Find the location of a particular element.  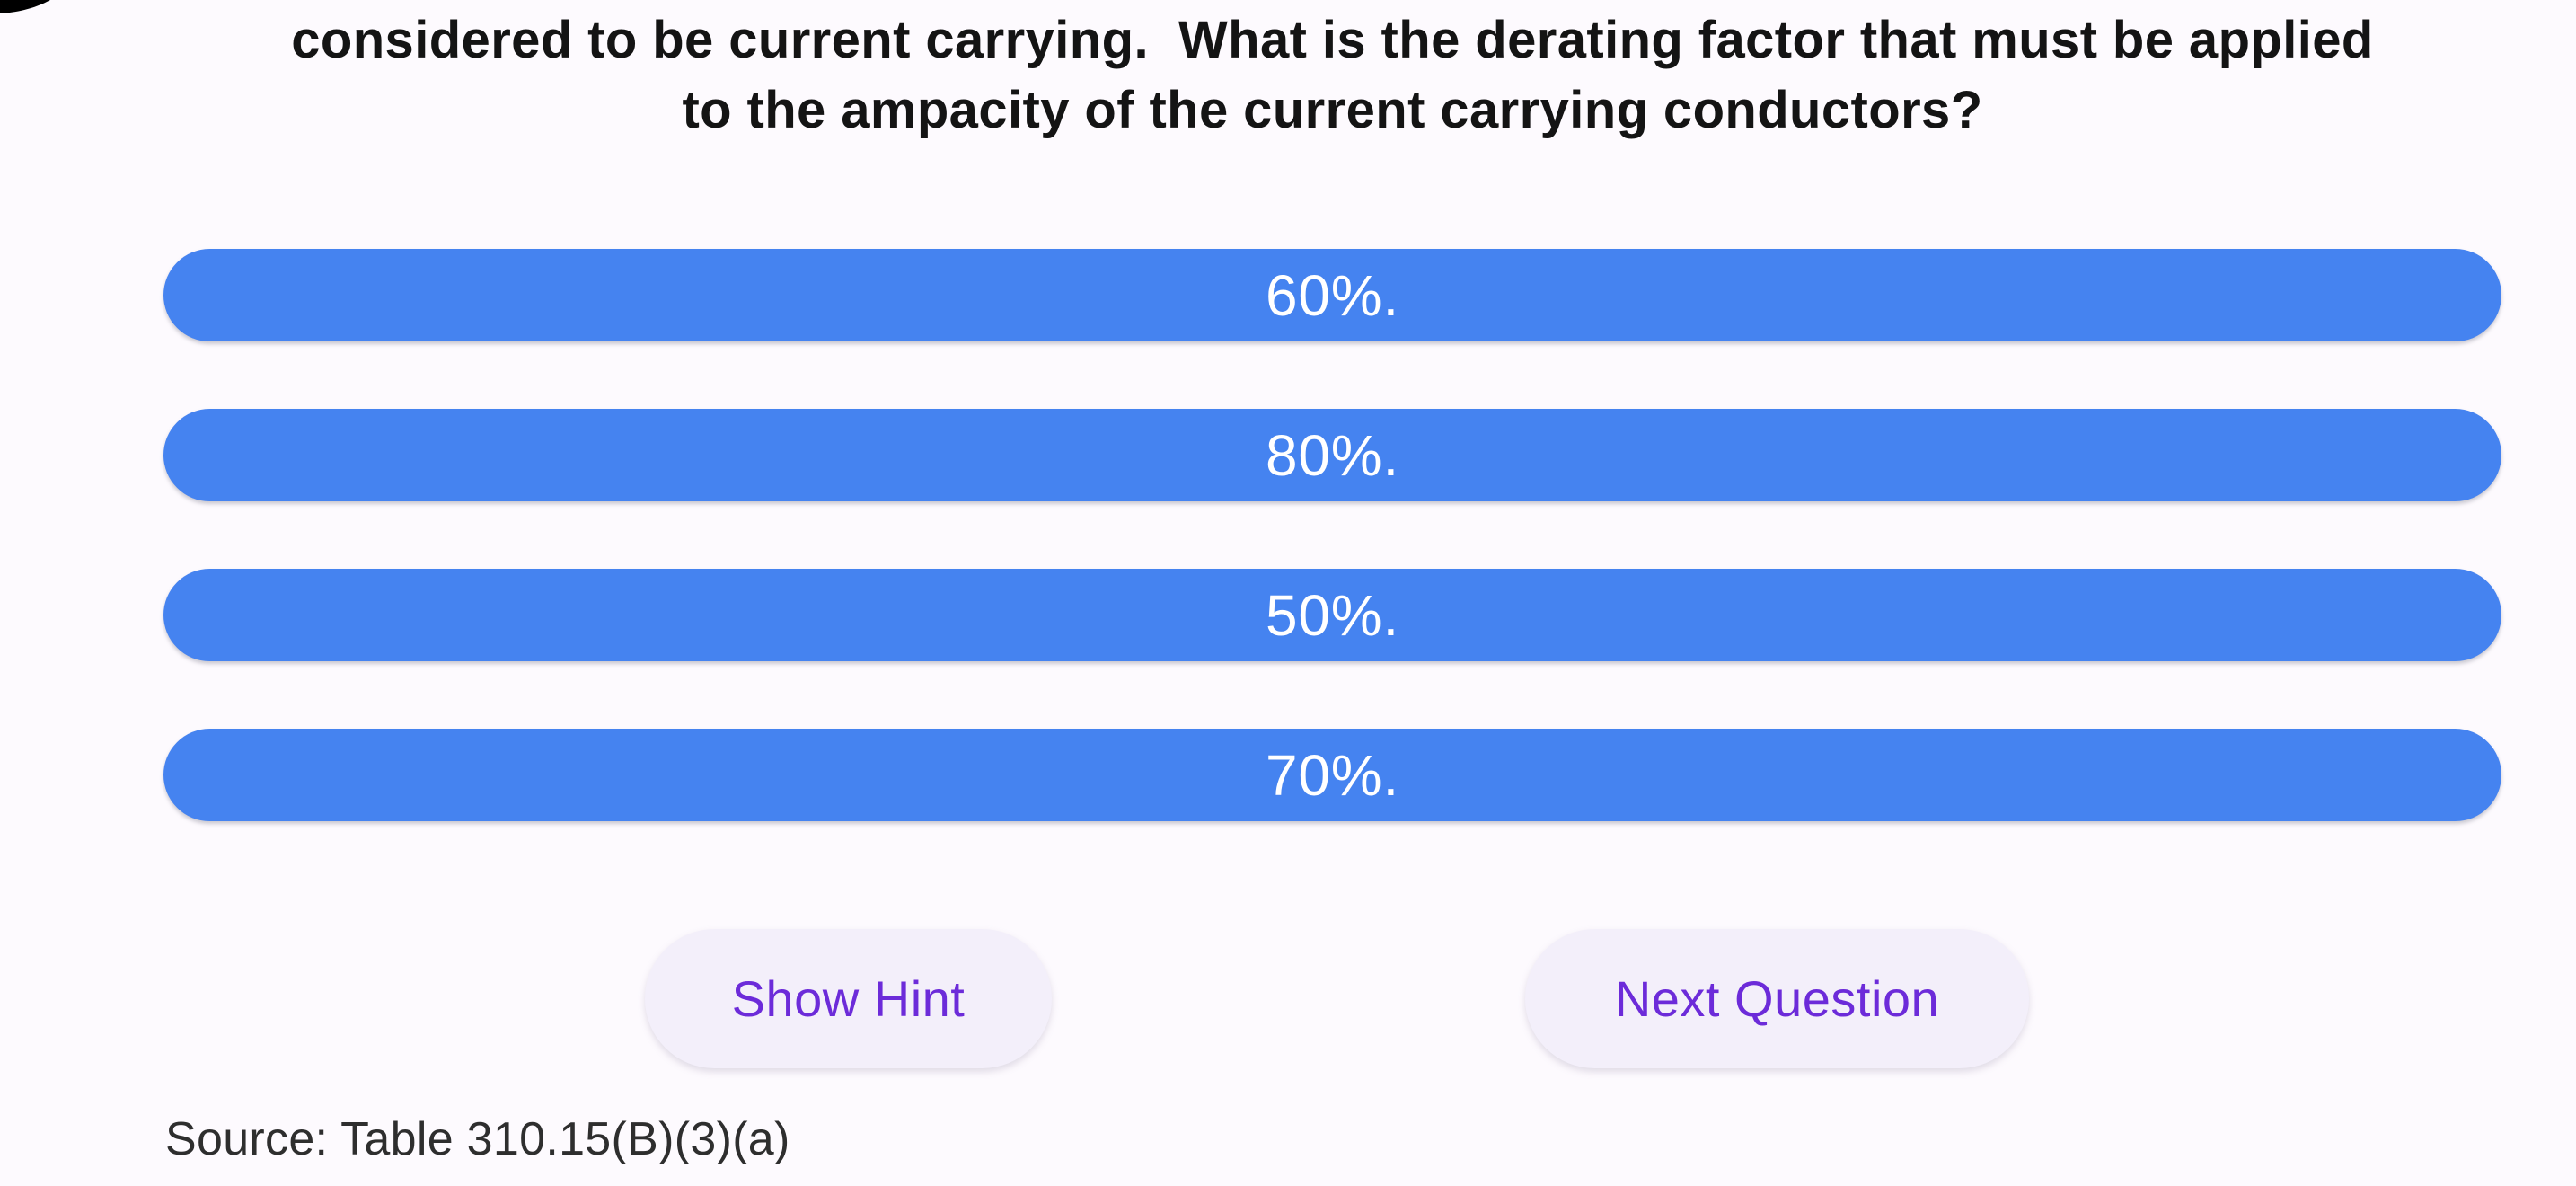

answer-option-70: 70%. is located at coordinates (1332, 775).